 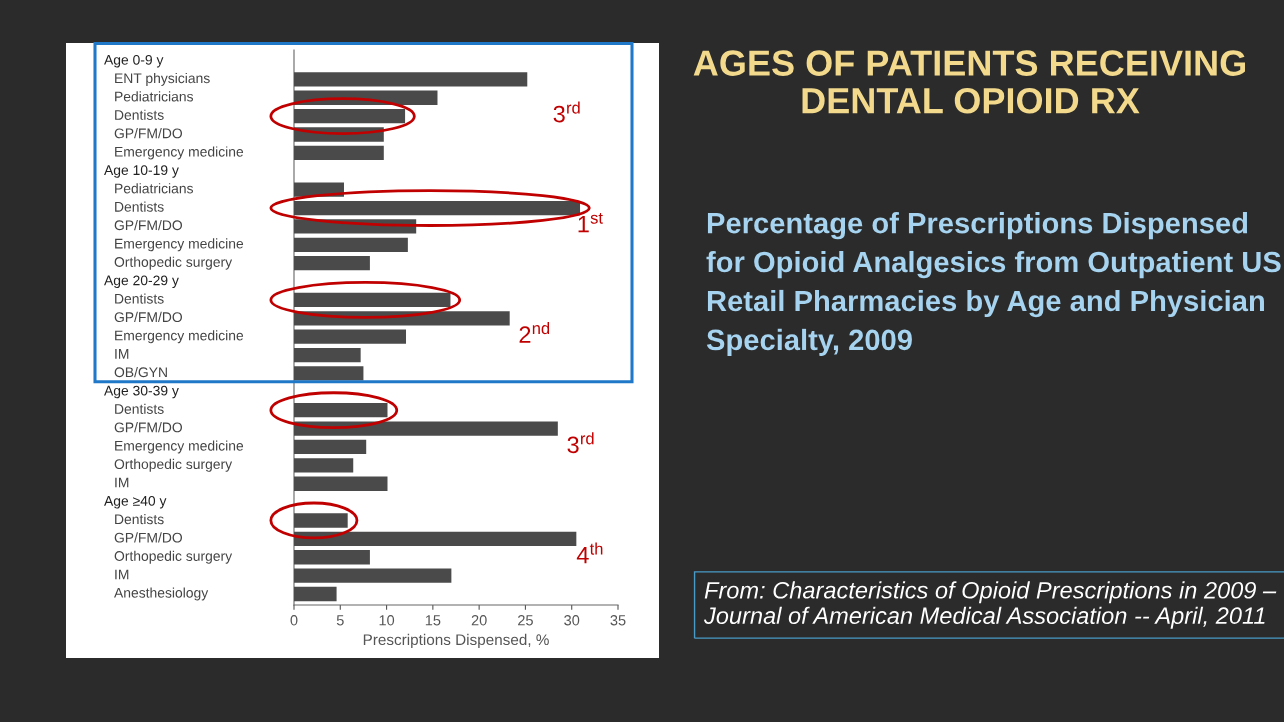 I want to click on x-axis-title: Prescriptions Dispensed, %, so click(x=456, y=641).